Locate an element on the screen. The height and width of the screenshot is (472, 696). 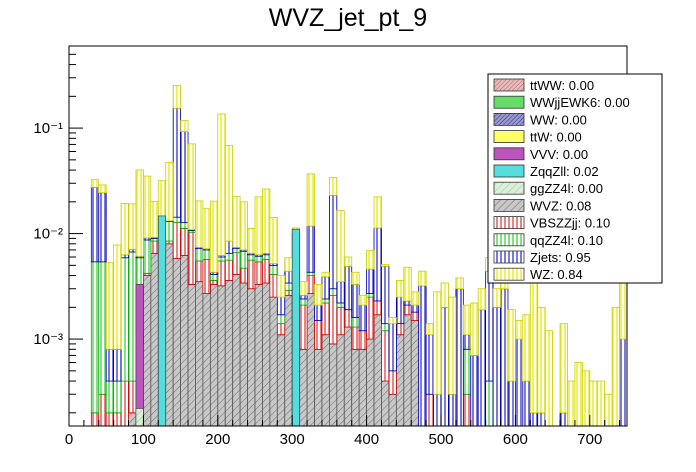
x-tick-label: 200 is located at coordinates (217, 439).